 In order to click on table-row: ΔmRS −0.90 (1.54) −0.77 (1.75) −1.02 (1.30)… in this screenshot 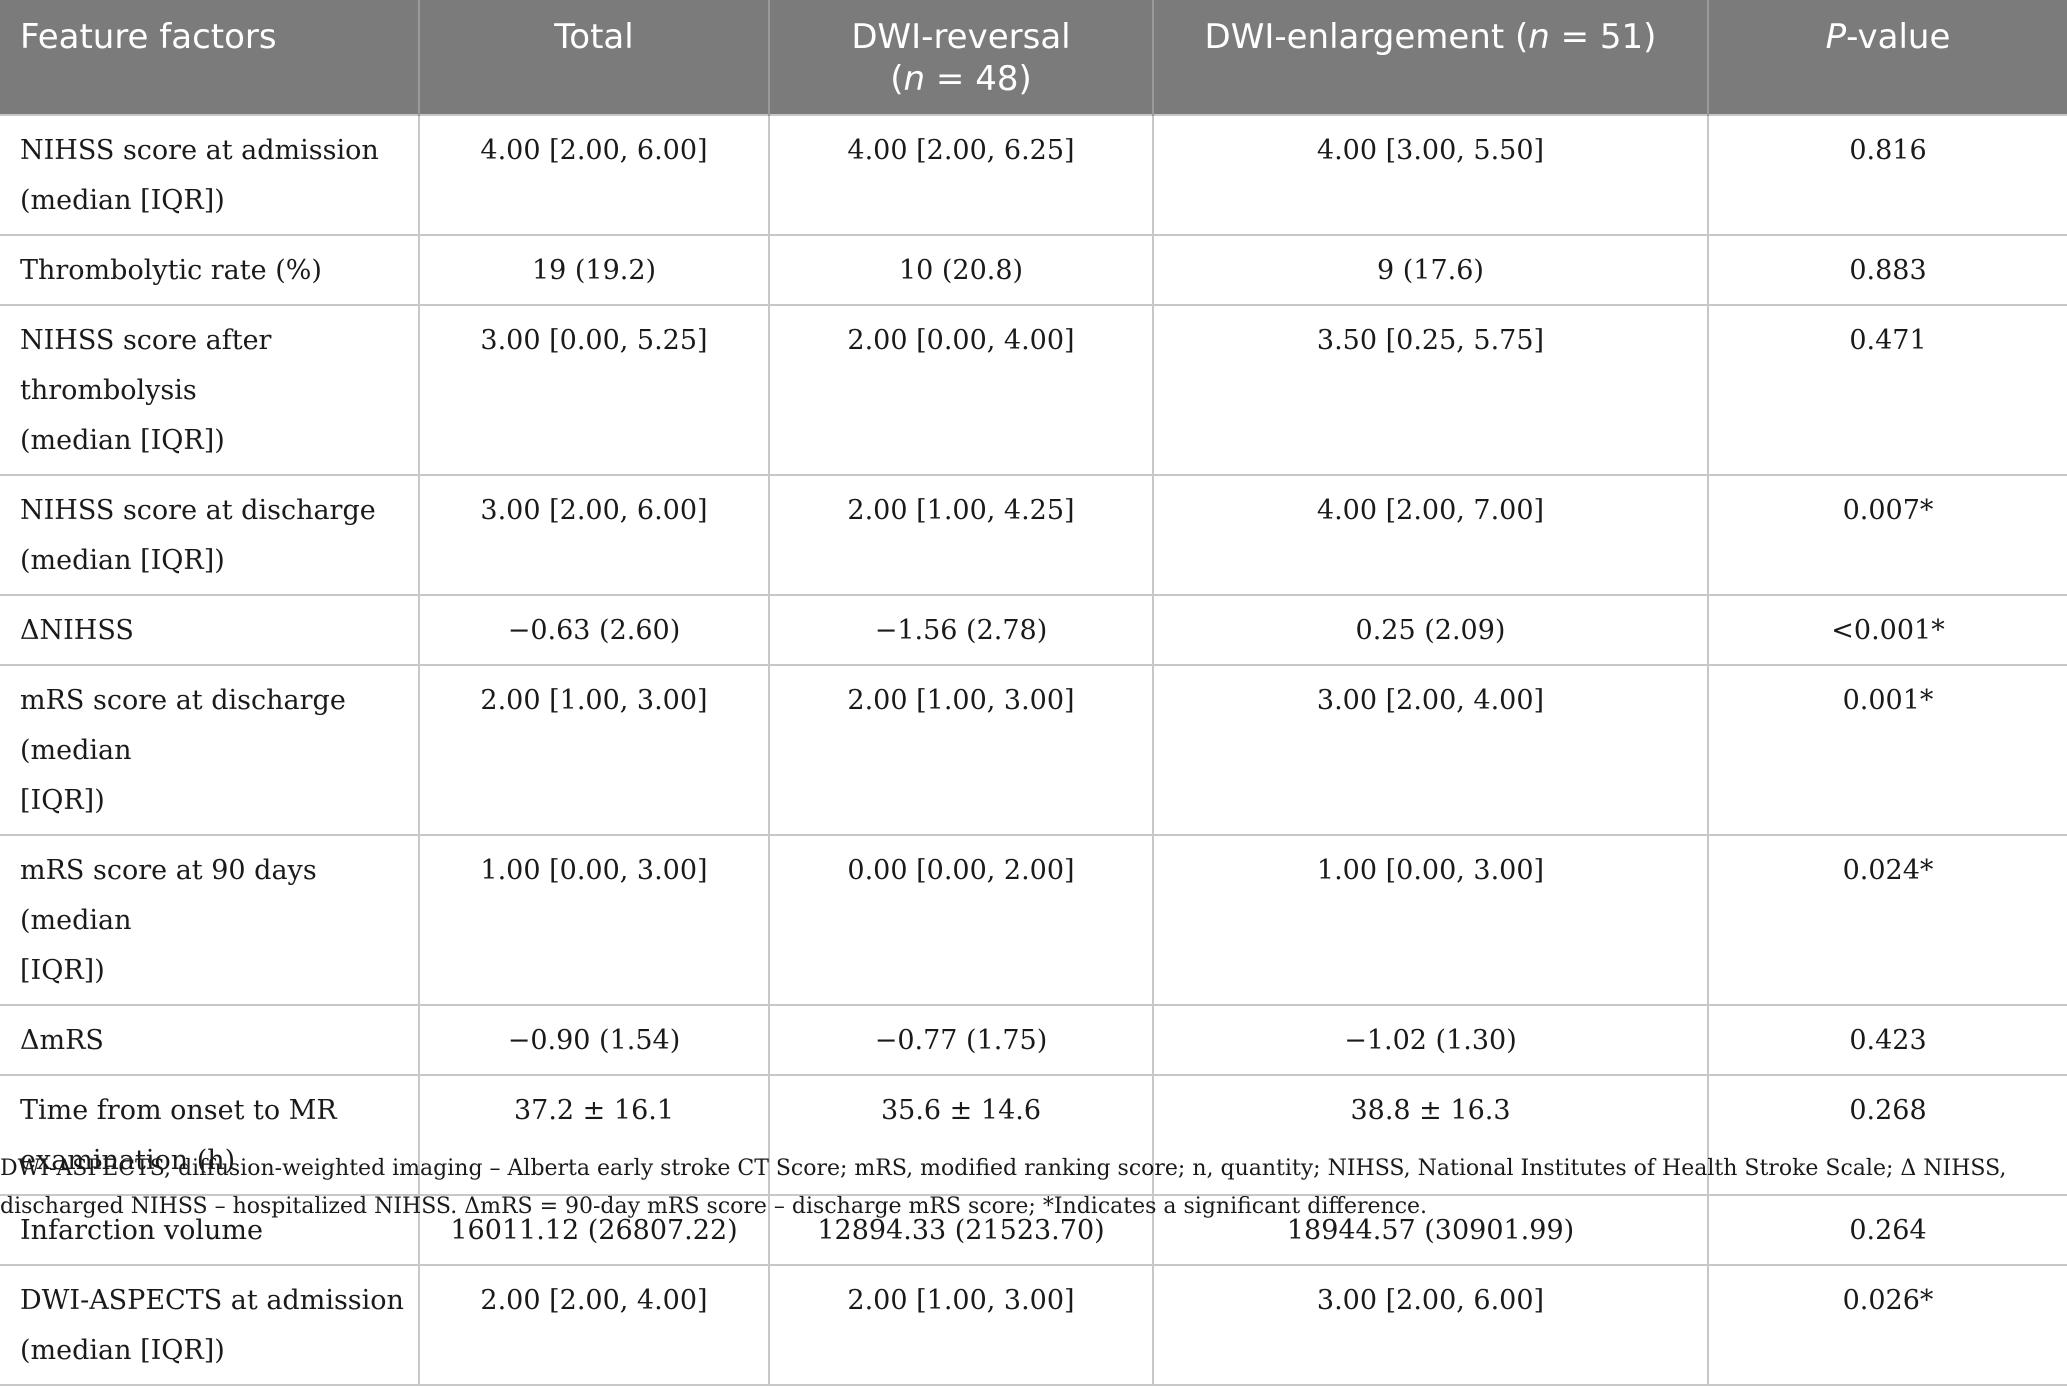, I will do `click(1033, 1039)`.